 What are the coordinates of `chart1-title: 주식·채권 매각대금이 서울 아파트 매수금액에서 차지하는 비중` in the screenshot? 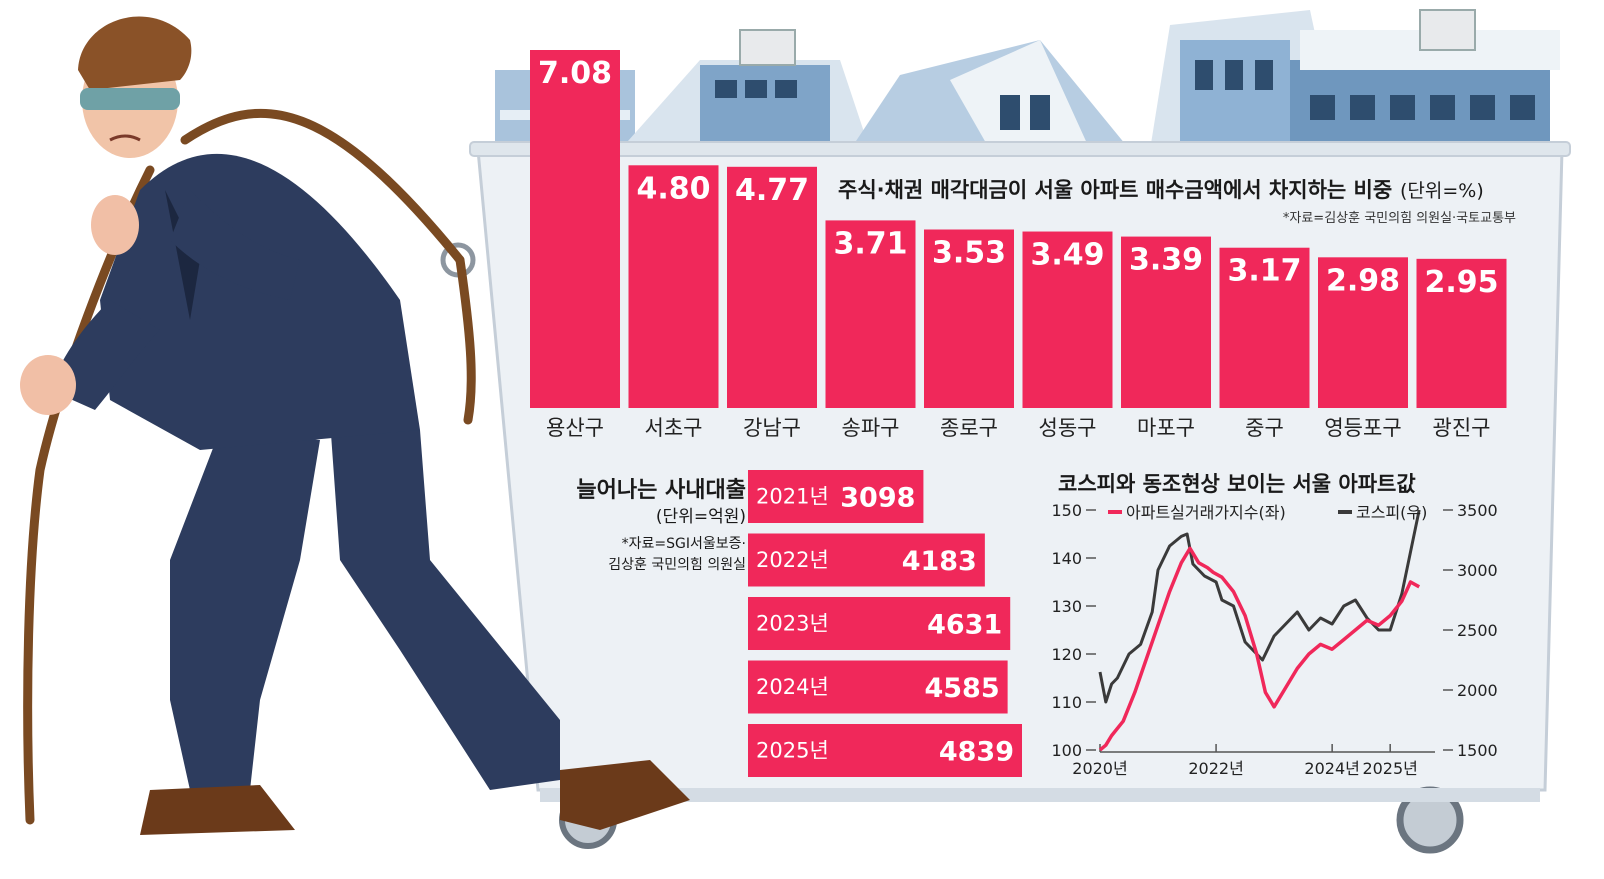 It's located at (1115, 189).